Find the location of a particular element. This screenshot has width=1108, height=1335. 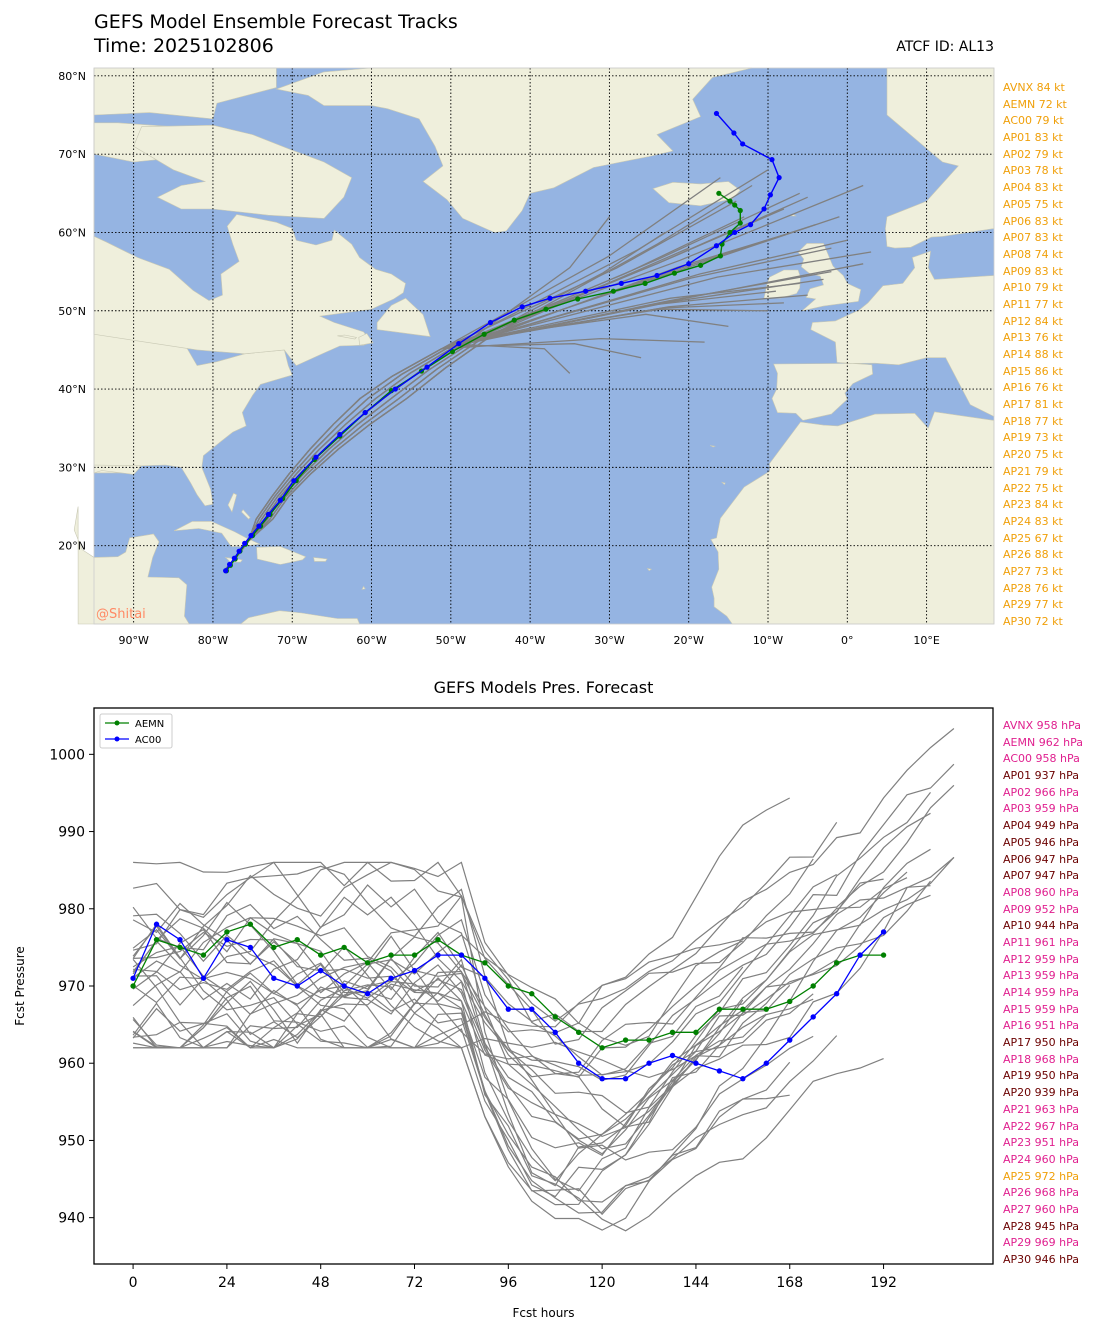

x-tick-label: 144 is located at coordinates (696, 1283).